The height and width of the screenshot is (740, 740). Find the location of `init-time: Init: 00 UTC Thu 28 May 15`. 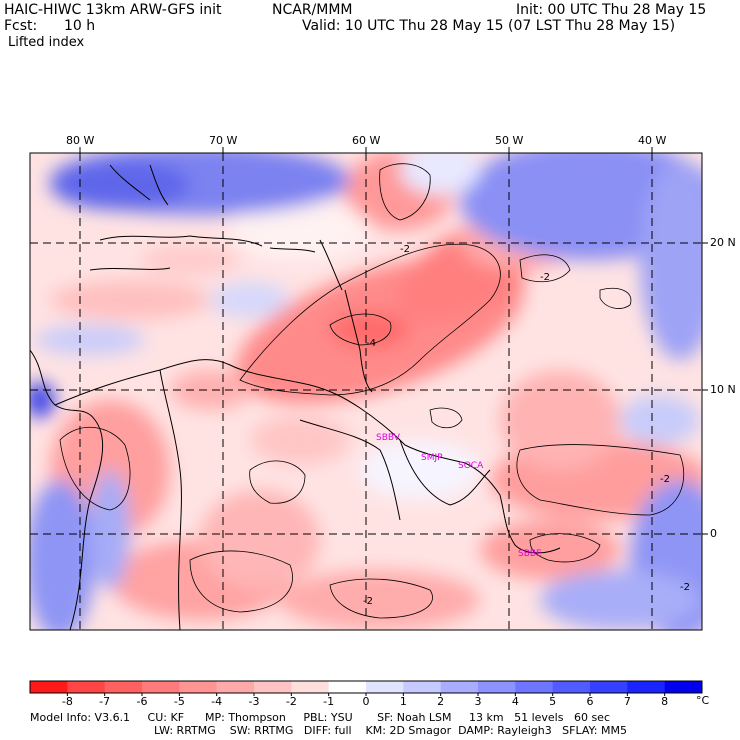

init-time: Init: 00 UTC Thu 28 May 15 is located at coordinates (611, 10).